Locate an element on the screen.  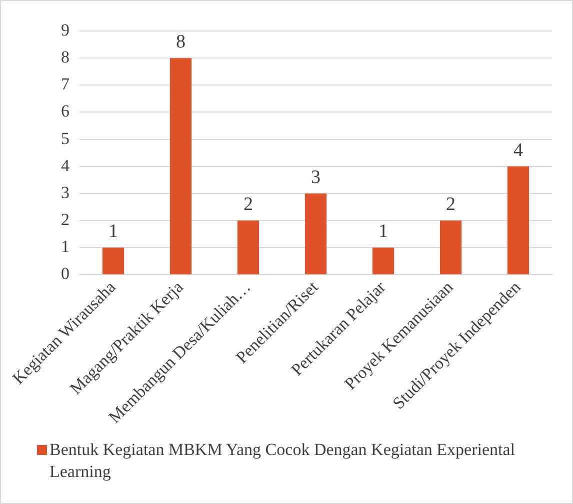
y-tick-label: 8 is located at coordinates (65, 57).